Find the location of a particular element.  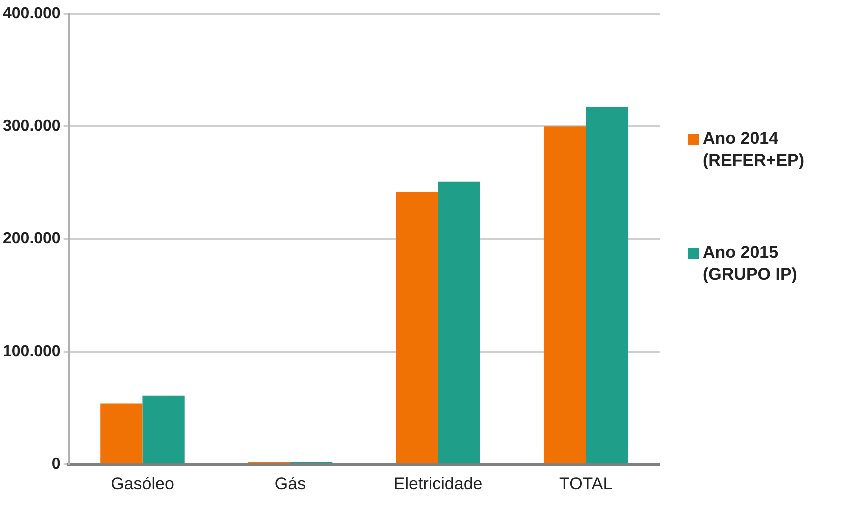

legend-label: Ano 2015 (GRUPO IP) is located at coordinates (750, 264).